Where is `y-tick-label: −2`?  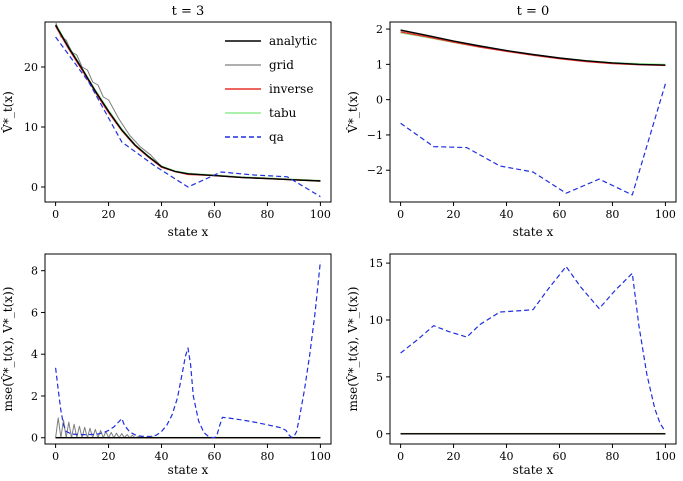 y-tick-label: −2 is located at coordinates (375, 170).